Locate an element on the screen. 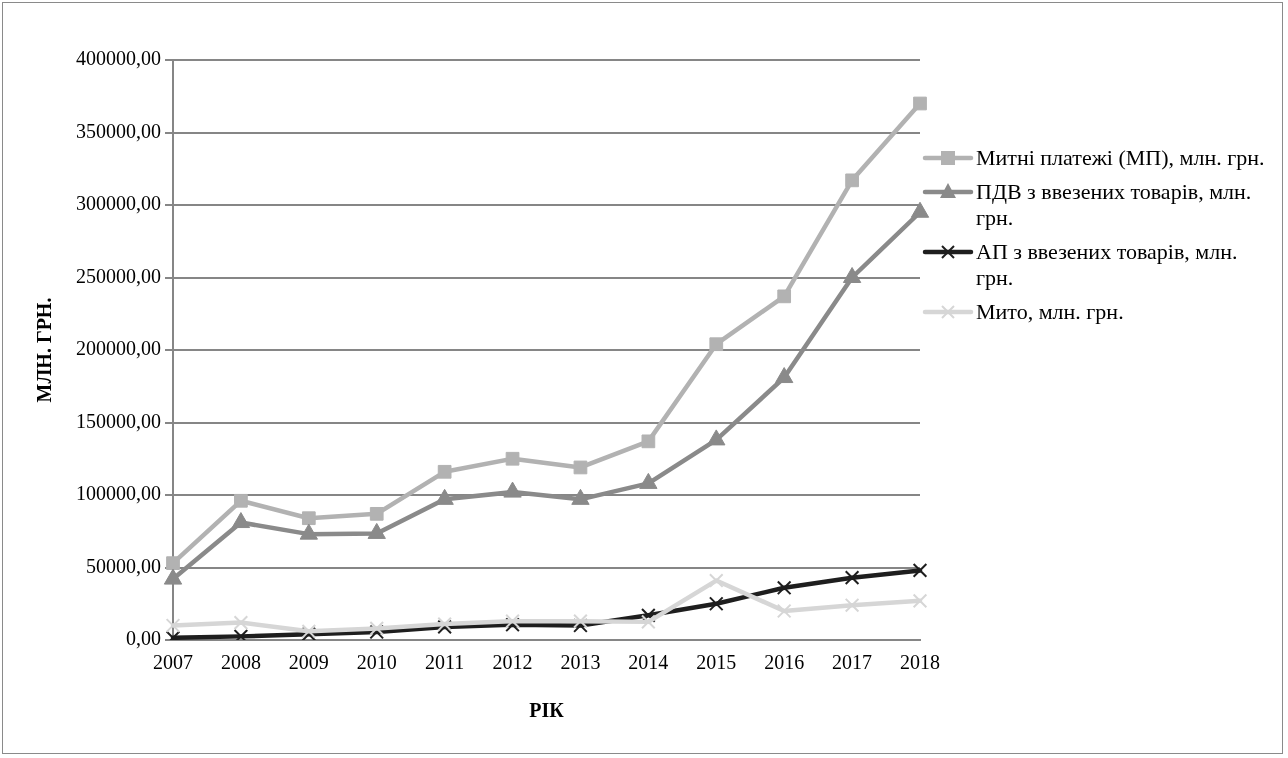 This screenshot has width=1288, height=758. legend-label: ПДВ з ввезених товарів, млн. грн. is located at coordinates (1114, 205).